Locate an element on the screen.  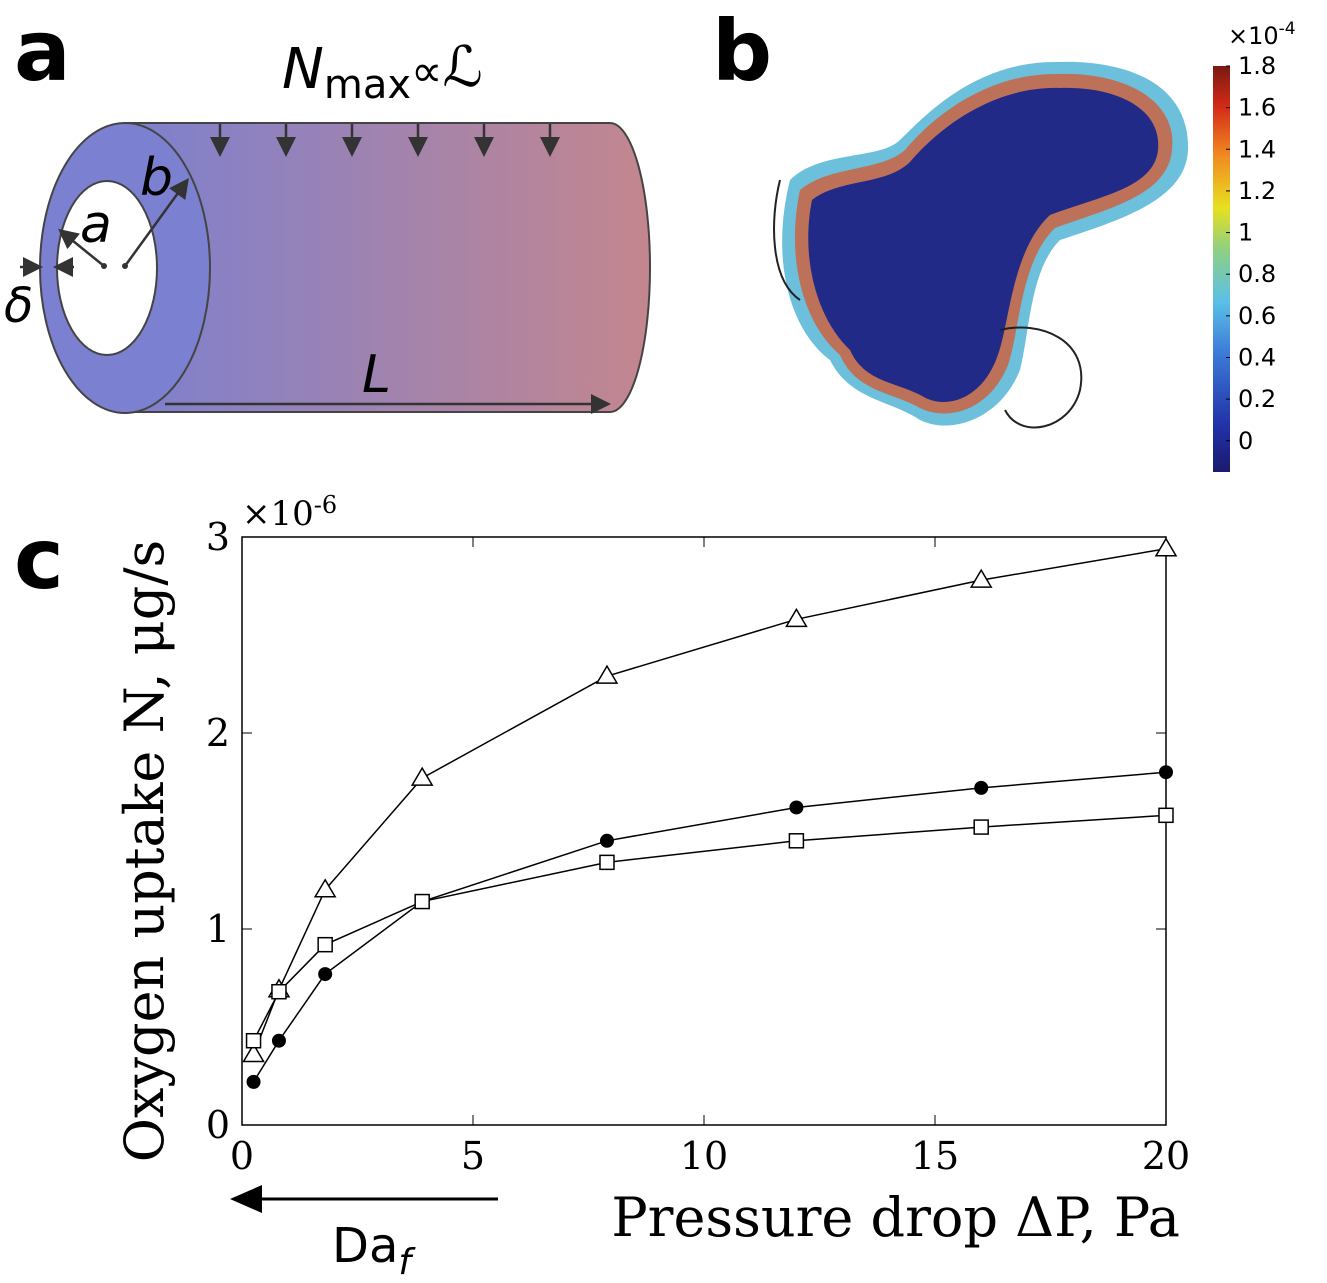
colorbar-tick-label: 0 is located at coordinates (1245, 441).